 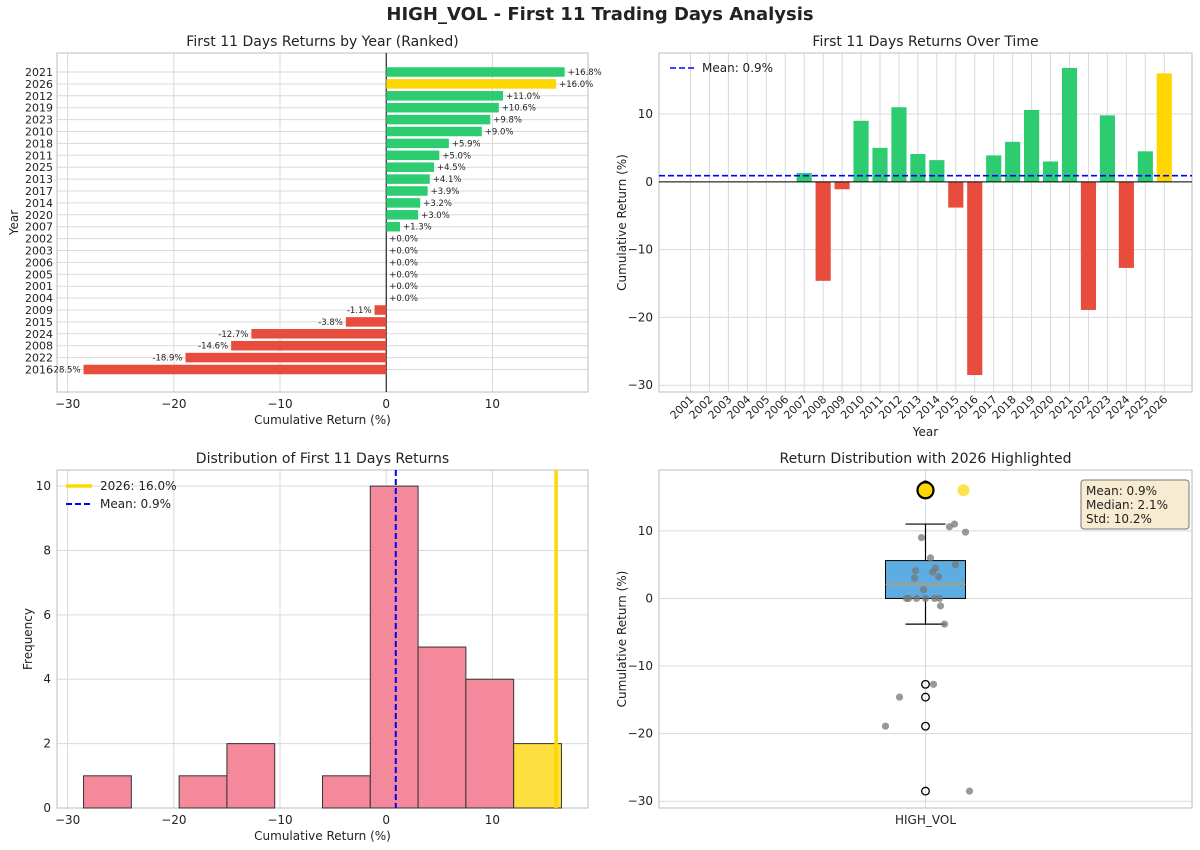 I want to click on y-tick-label: 2022, so click(x=39, y=358).